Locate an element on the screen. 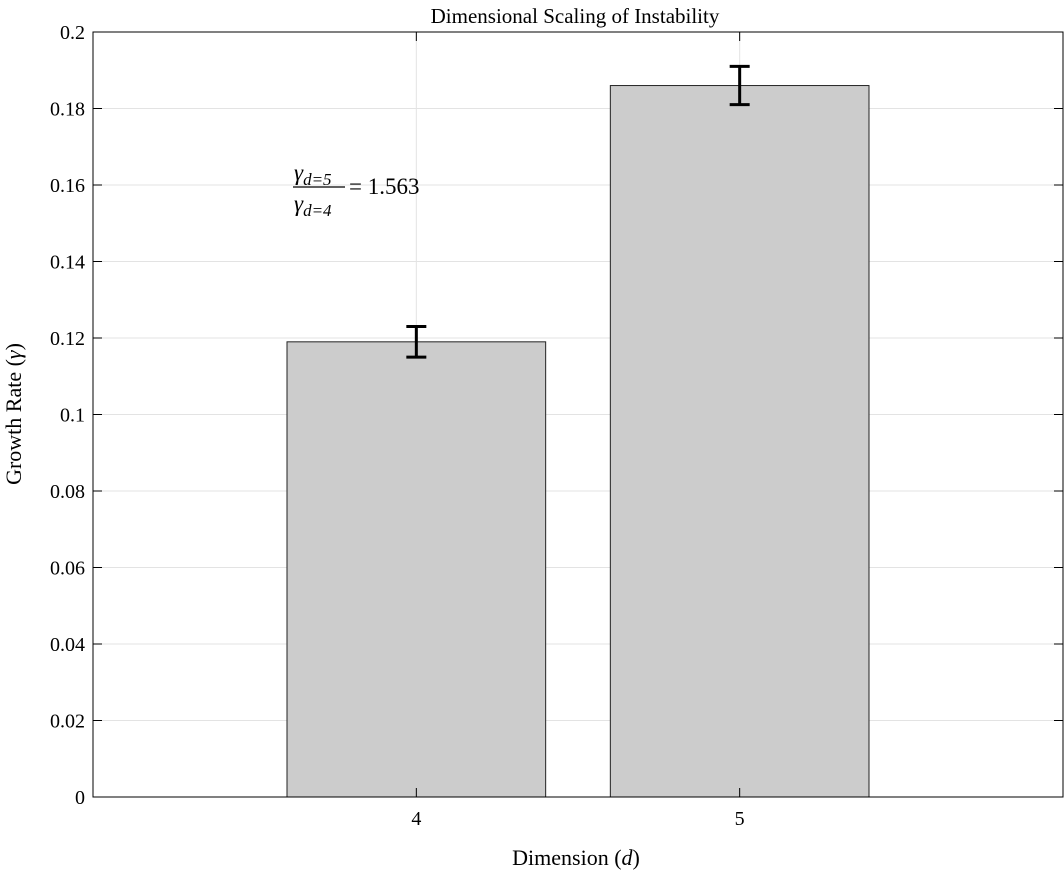 This screenshot has width=1064, height=871. y-tick-label: 0.02 is located at coordinates (67, 722).